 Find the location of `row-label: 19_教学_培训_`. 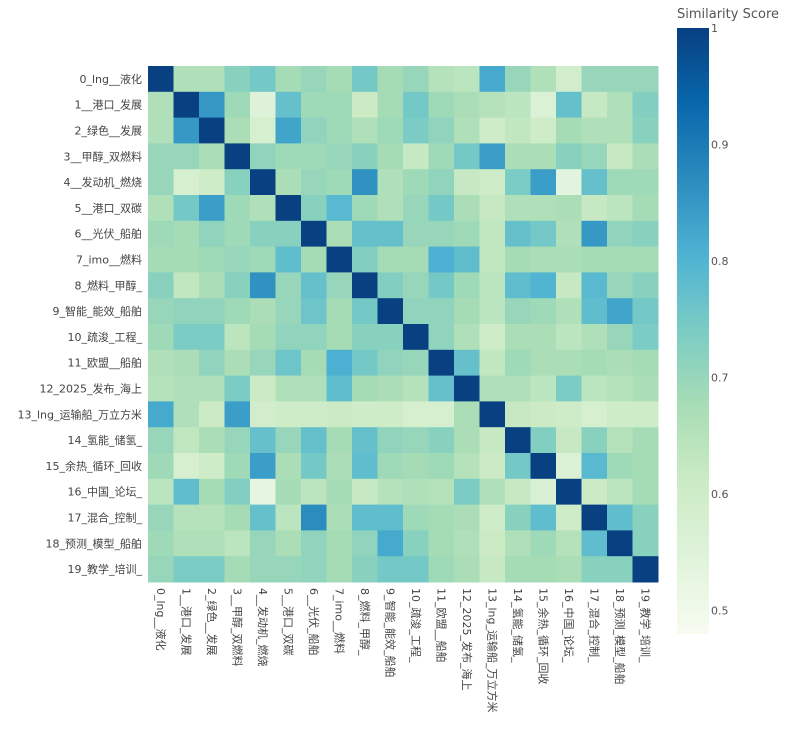

row-label: 19_教学_培训_ is located at coordinates (105, 569).